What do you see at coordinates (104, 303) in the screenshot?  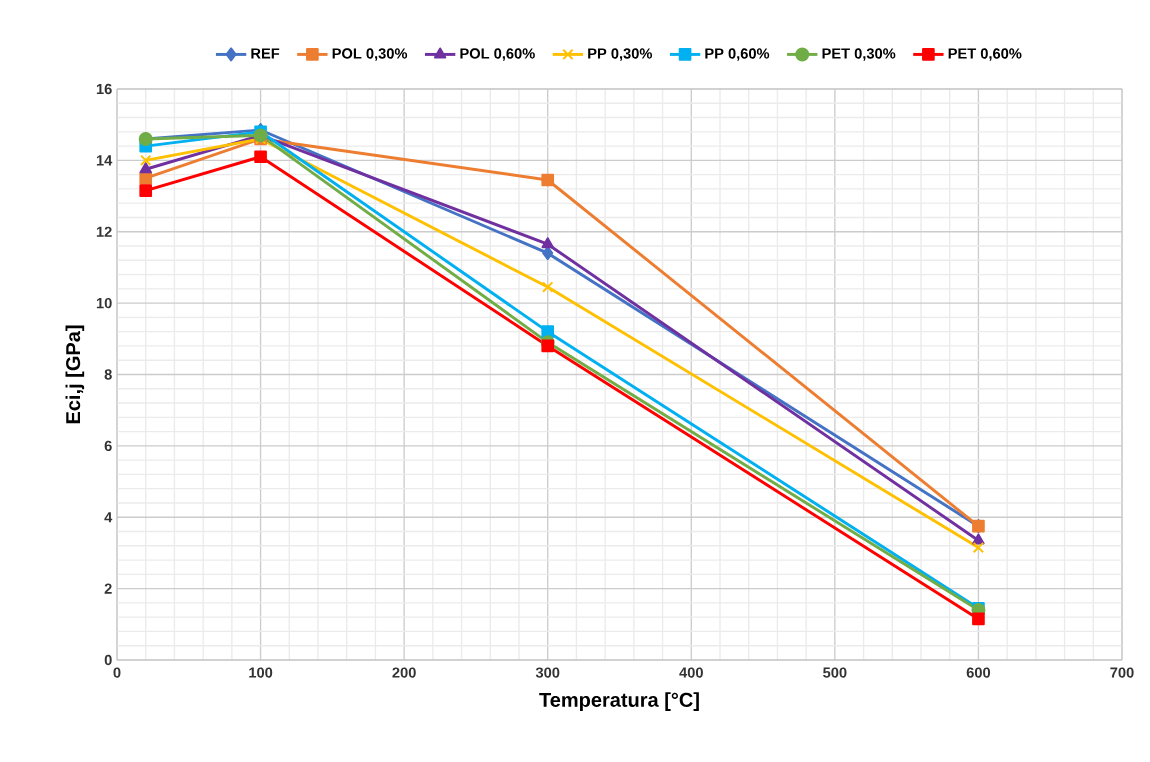 I see `y-tick-label: 10` at bounding box center [104, 303].